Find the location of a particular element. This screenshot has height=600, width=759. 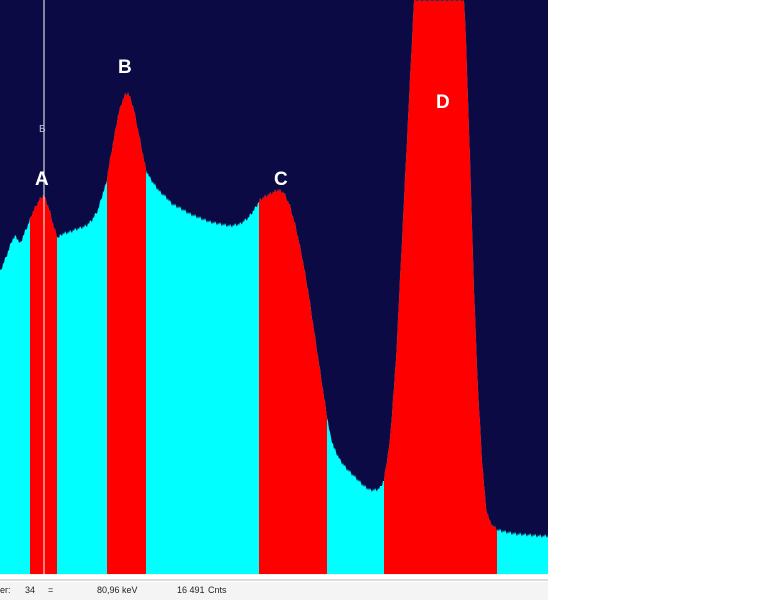

counts-unit: Cnts is located at coordinates (217, 590).